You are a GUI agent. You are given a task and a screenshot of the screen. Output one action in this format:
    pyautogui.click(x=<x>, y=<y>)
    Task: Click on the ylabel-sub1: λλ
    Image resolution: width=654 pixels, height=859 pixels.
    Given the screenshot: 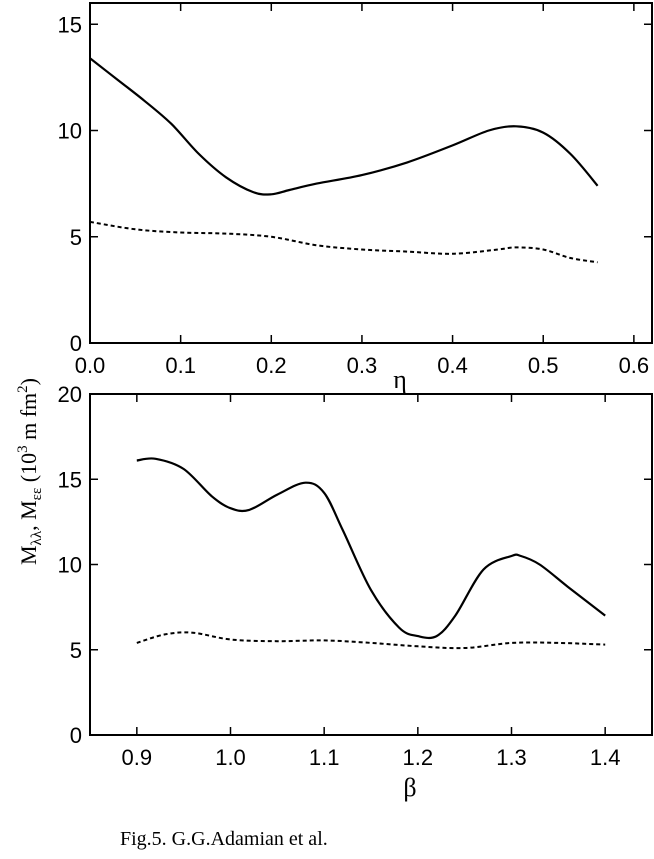 What is the action you would take?
    pyautogui.click(x=37, y=537)
    